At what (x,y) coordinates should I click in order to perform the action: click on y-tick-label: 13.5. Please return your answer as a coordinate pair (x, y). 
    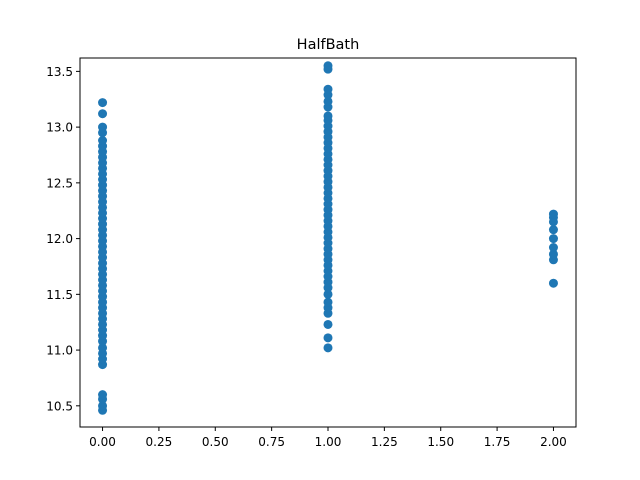
    Looking at the image, I should click on (59, 72).